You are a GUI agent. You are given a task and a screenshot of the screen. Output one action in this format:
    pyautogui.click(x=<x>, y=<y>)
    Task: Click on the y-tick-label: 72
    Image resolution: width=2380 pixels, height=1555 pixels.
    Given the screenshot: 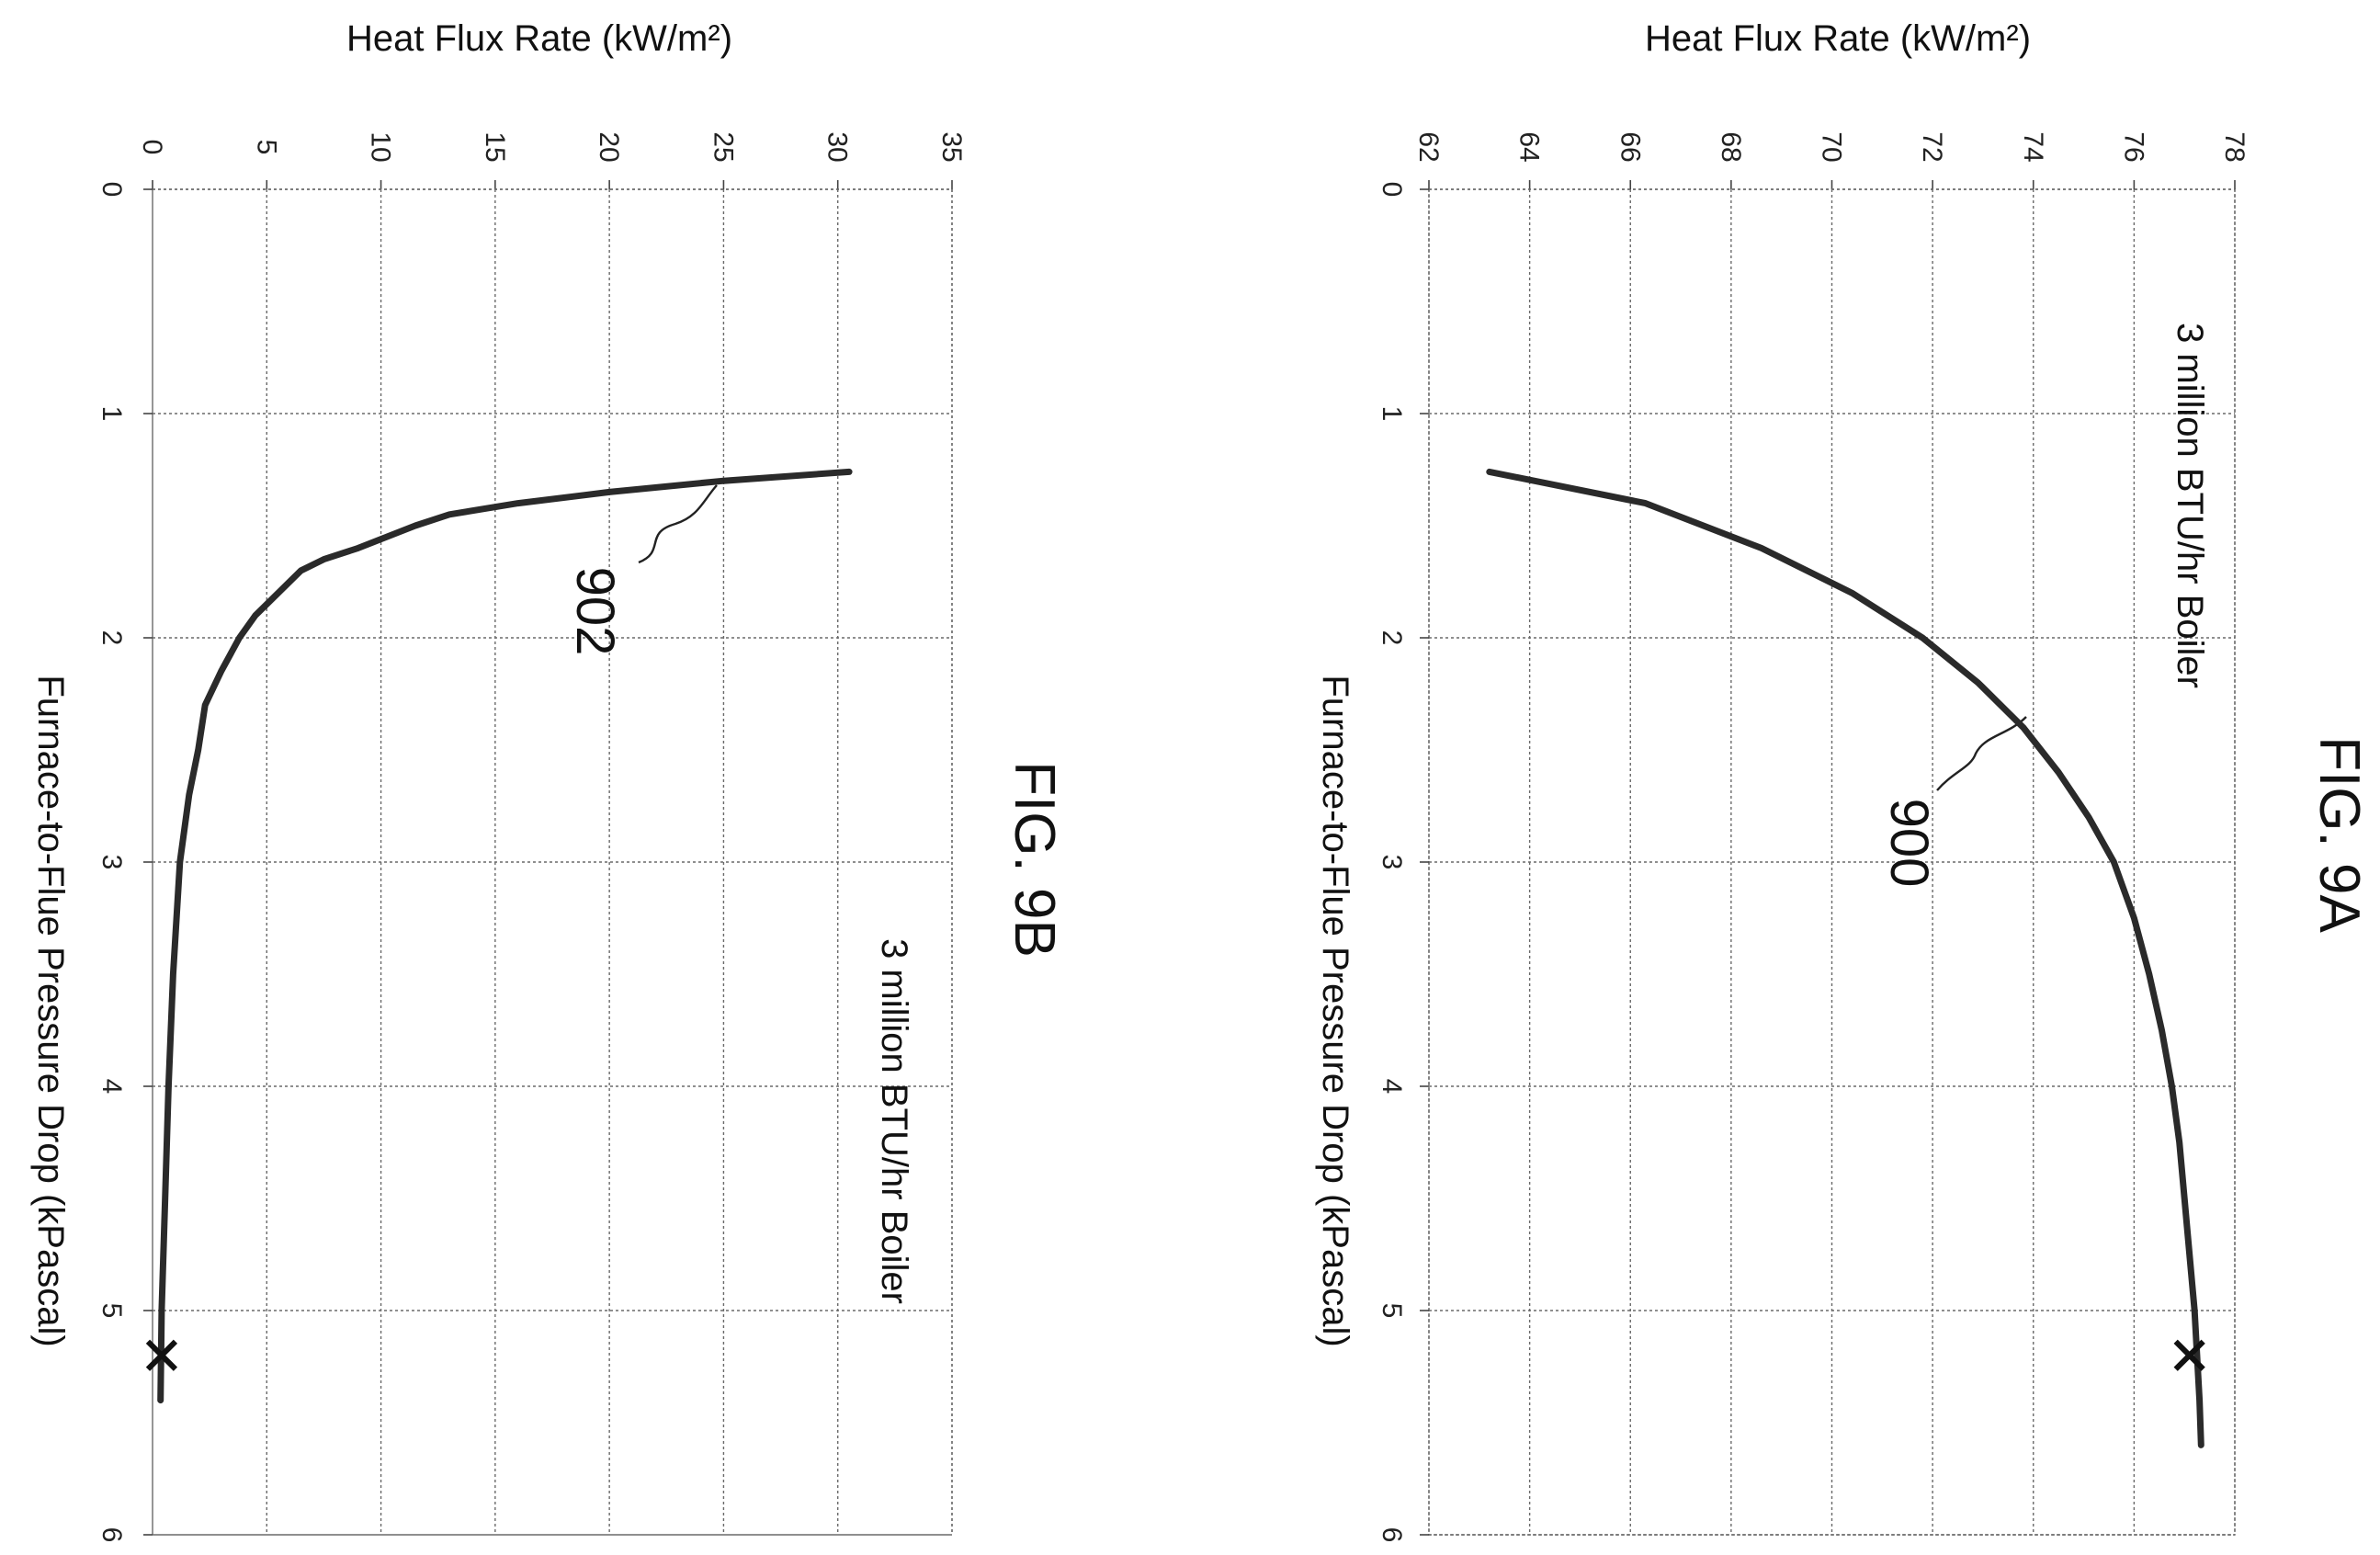 What is the action you would take?
    pyautogui.click(x=1932, y=146)
    